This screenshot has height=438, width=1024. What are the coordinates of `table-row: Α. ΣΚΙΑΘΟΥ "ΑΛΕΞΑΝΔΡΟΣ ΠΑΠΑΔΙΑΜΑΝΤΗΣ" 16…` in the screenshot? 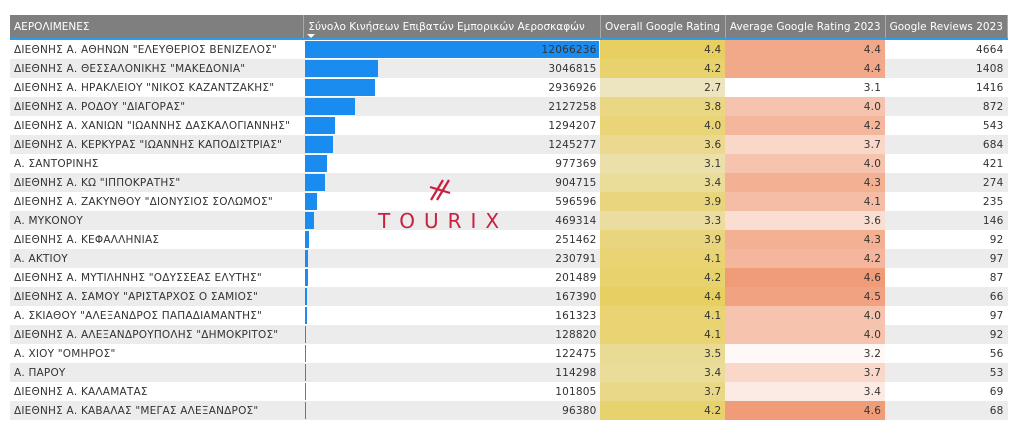 It's located at (509, 315).